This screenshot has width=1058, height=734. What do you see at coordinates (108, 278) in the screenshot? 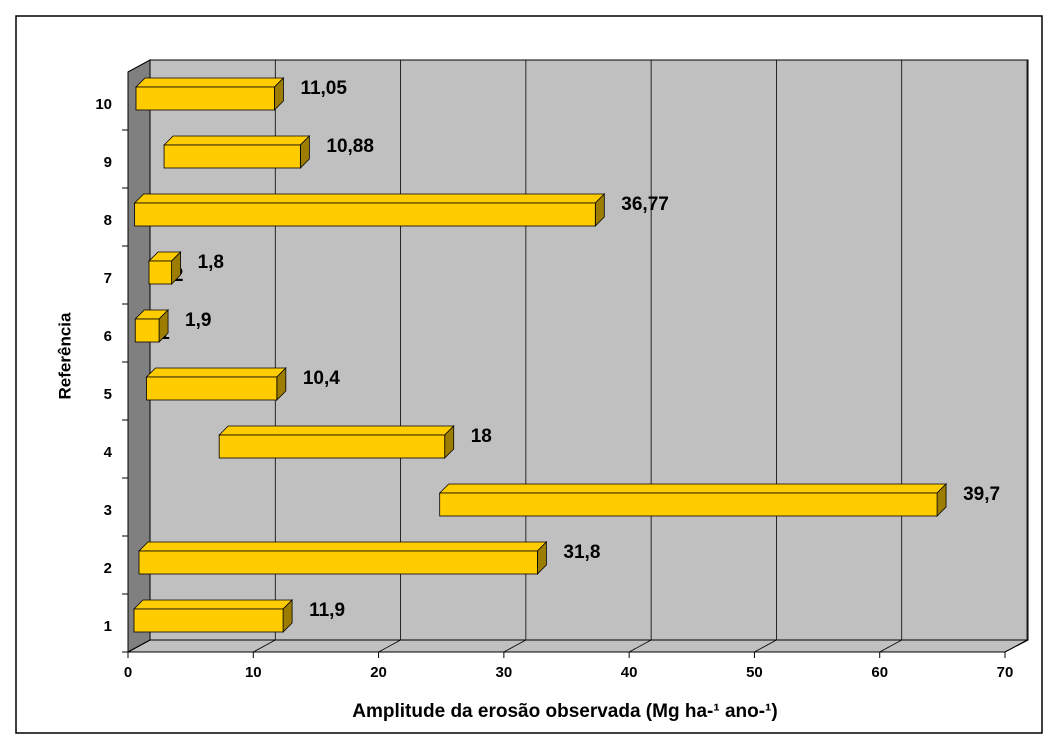
I see `y-tick-label: 7` at bounding box center [108, 278].